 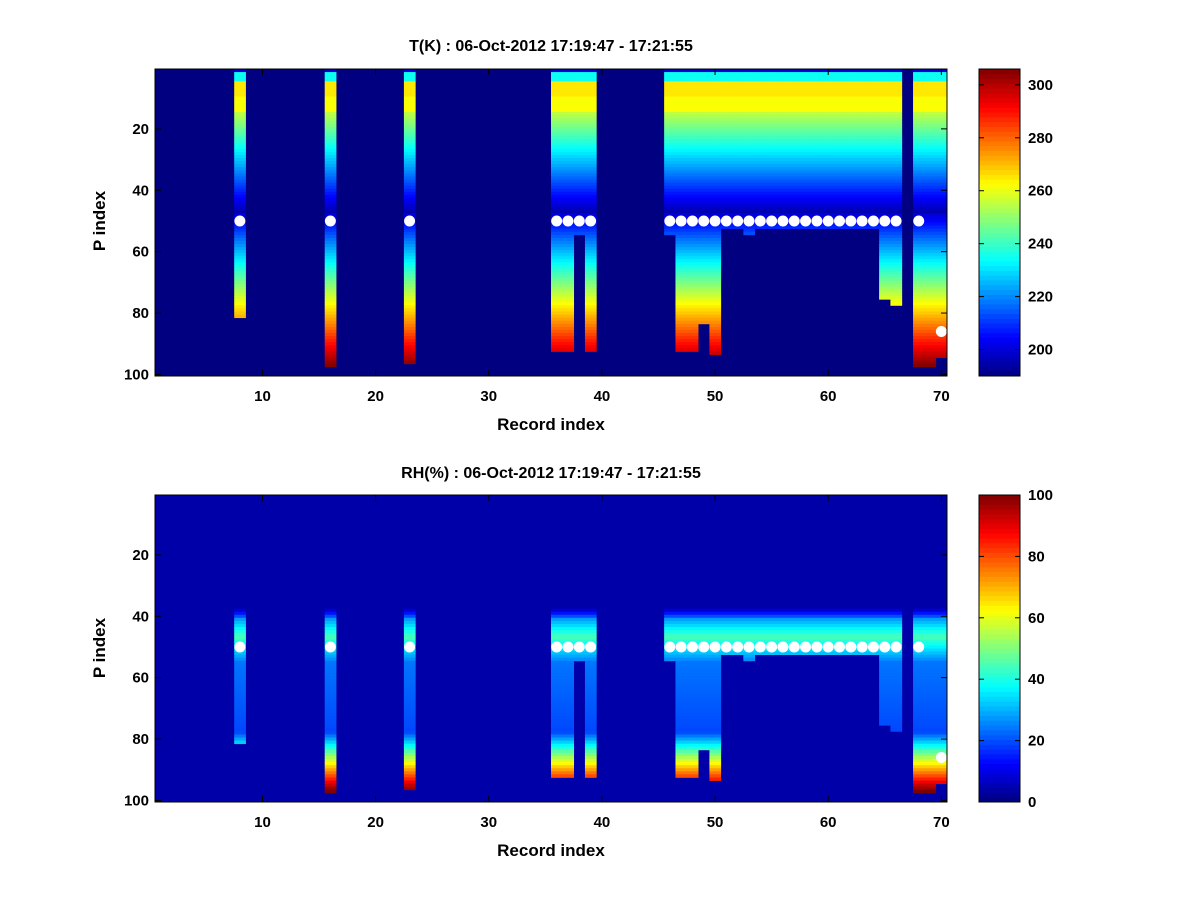 What do you see at coordinates (262, 396) in the screenshot?
I see `x-tick-label: 10` at bounding box center [262, 396].